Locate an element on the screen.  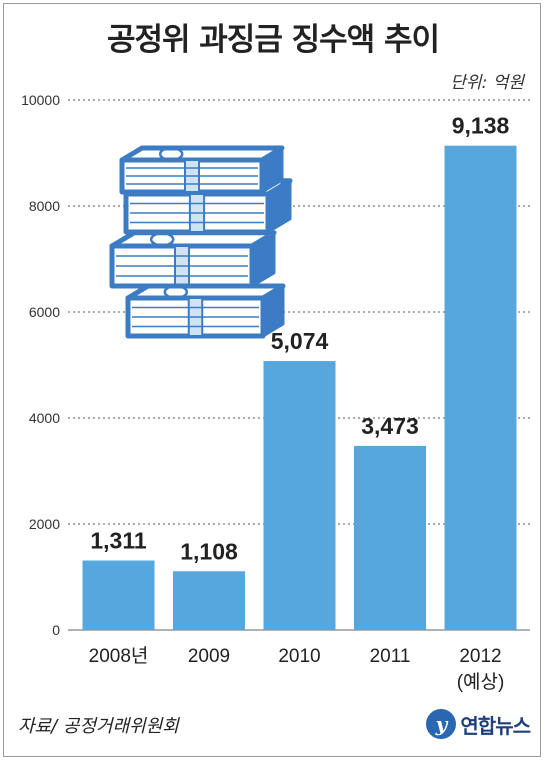
y-tick-label: 10000 is located at coordinates (40, 100).